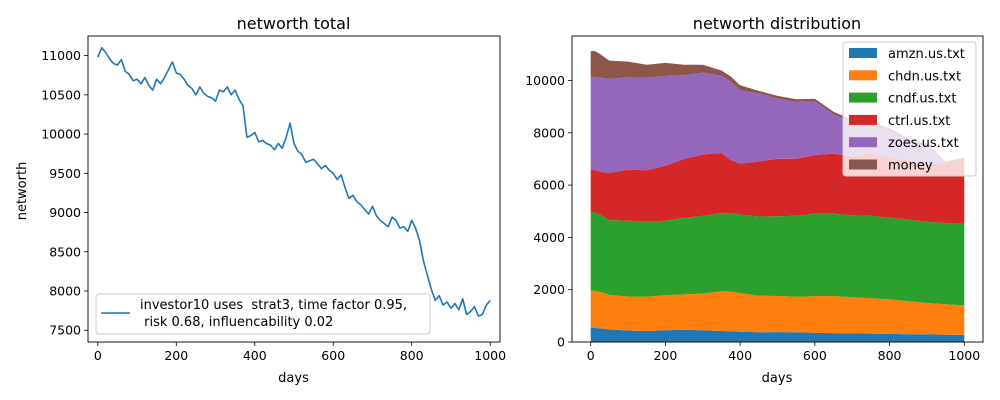  What do you see at coordinates (777, 259) in the screenshot?
I see `area-cndf-us-txt` at bounding box center [777, 259].